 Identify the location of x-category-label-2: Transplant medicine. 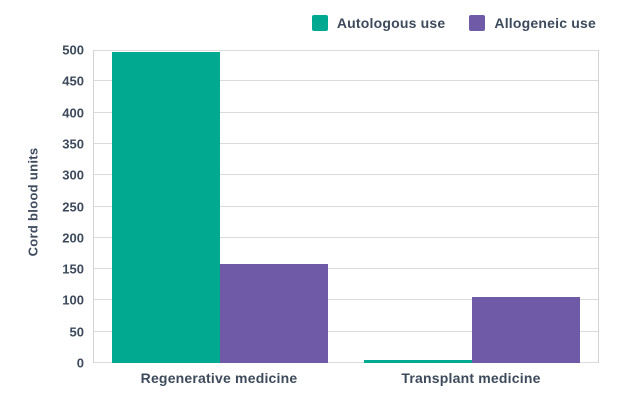
(471, 378).